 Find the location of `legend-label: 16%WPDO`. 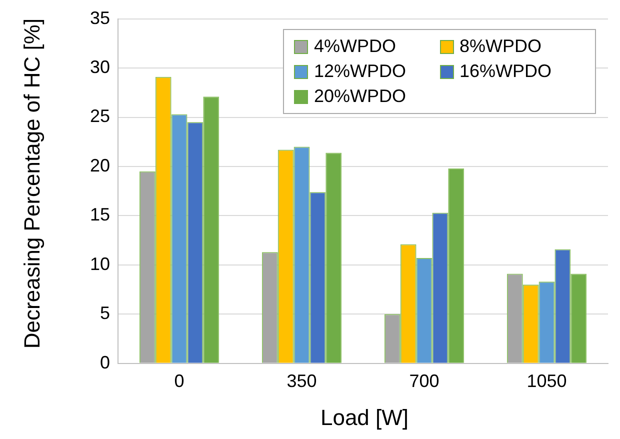

legend-label: 16%WPDO is located at coordinates (506, 71).